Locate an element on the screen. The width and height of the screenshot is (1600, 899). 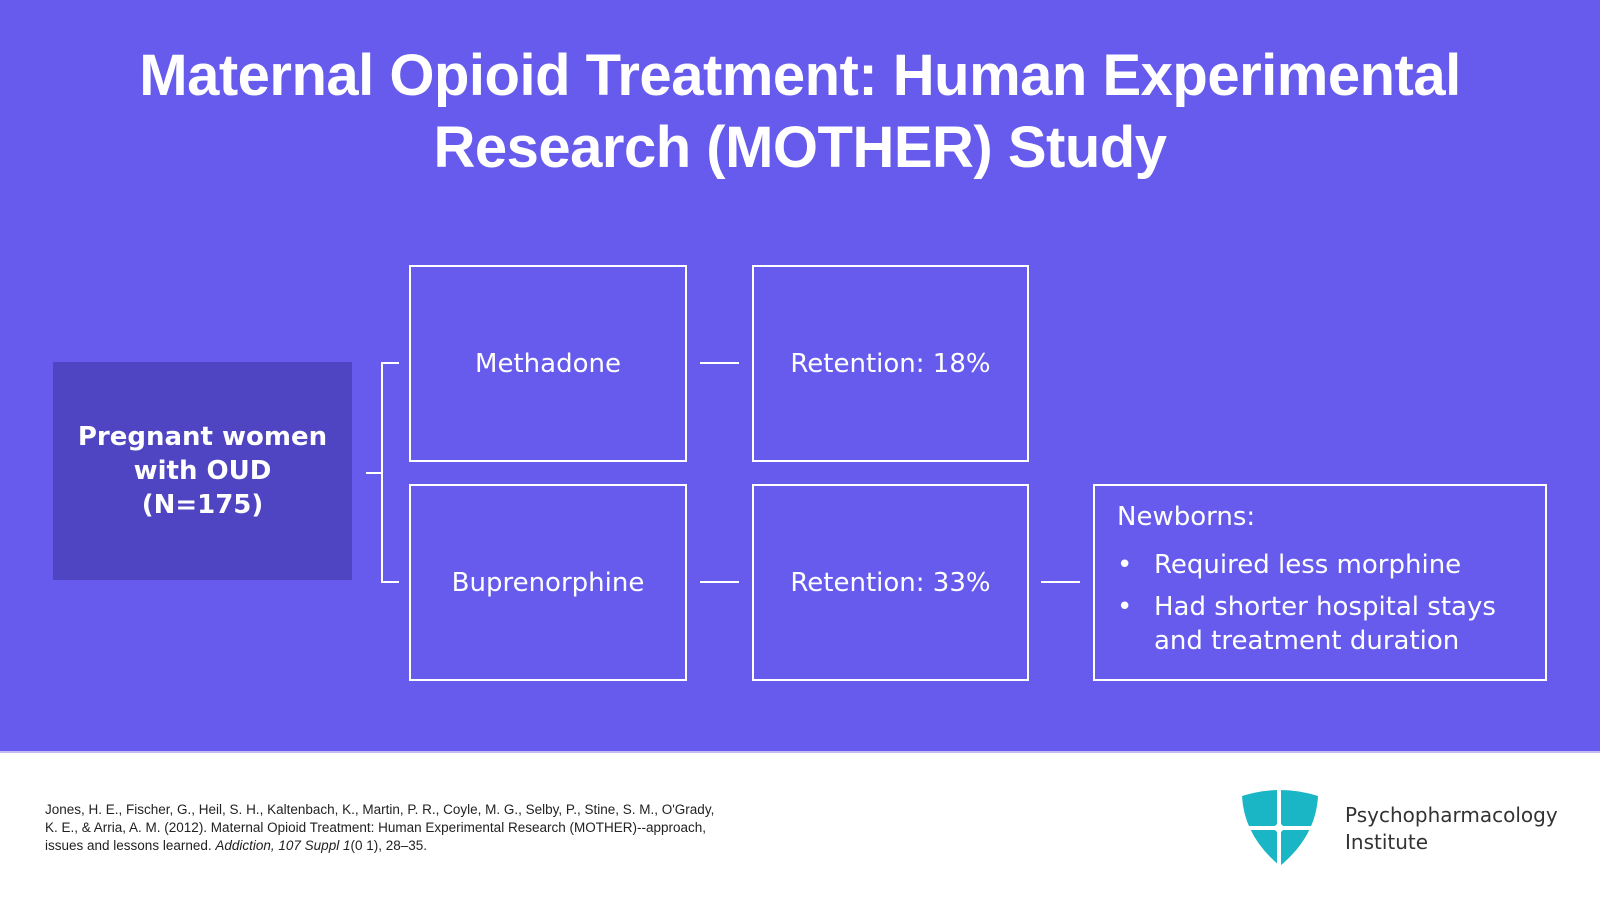
buprenorphine-retention-label: Retention: 33% is located at coordinates (890, 582).